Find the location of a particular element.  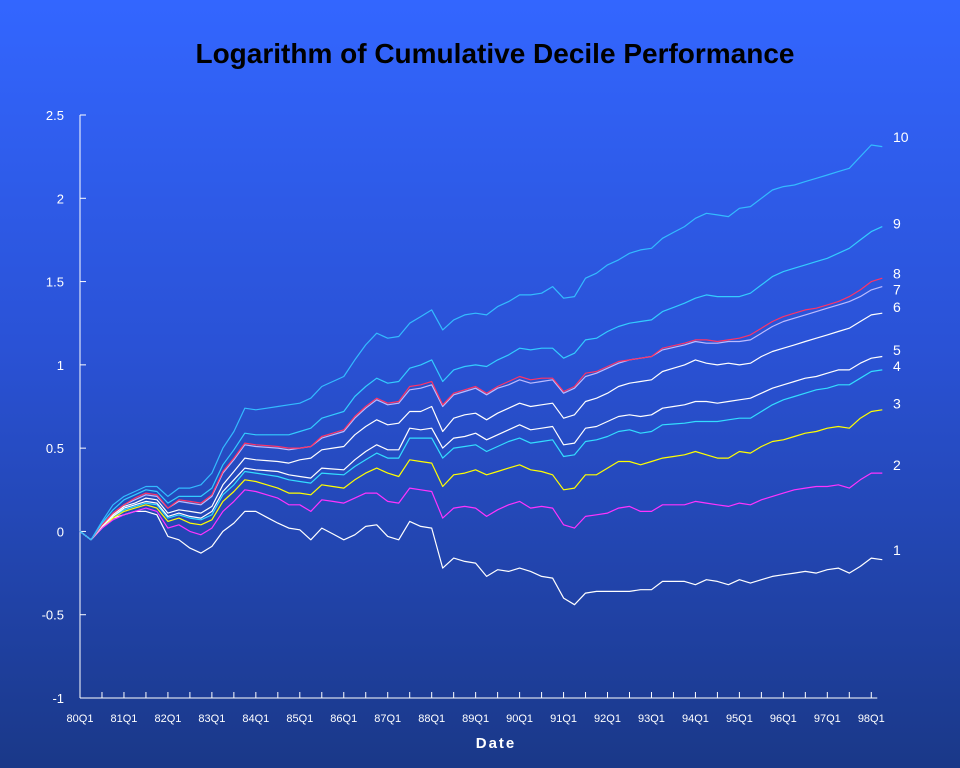

x-tick-label: 83Q1 is located at coordinates (211, 719).